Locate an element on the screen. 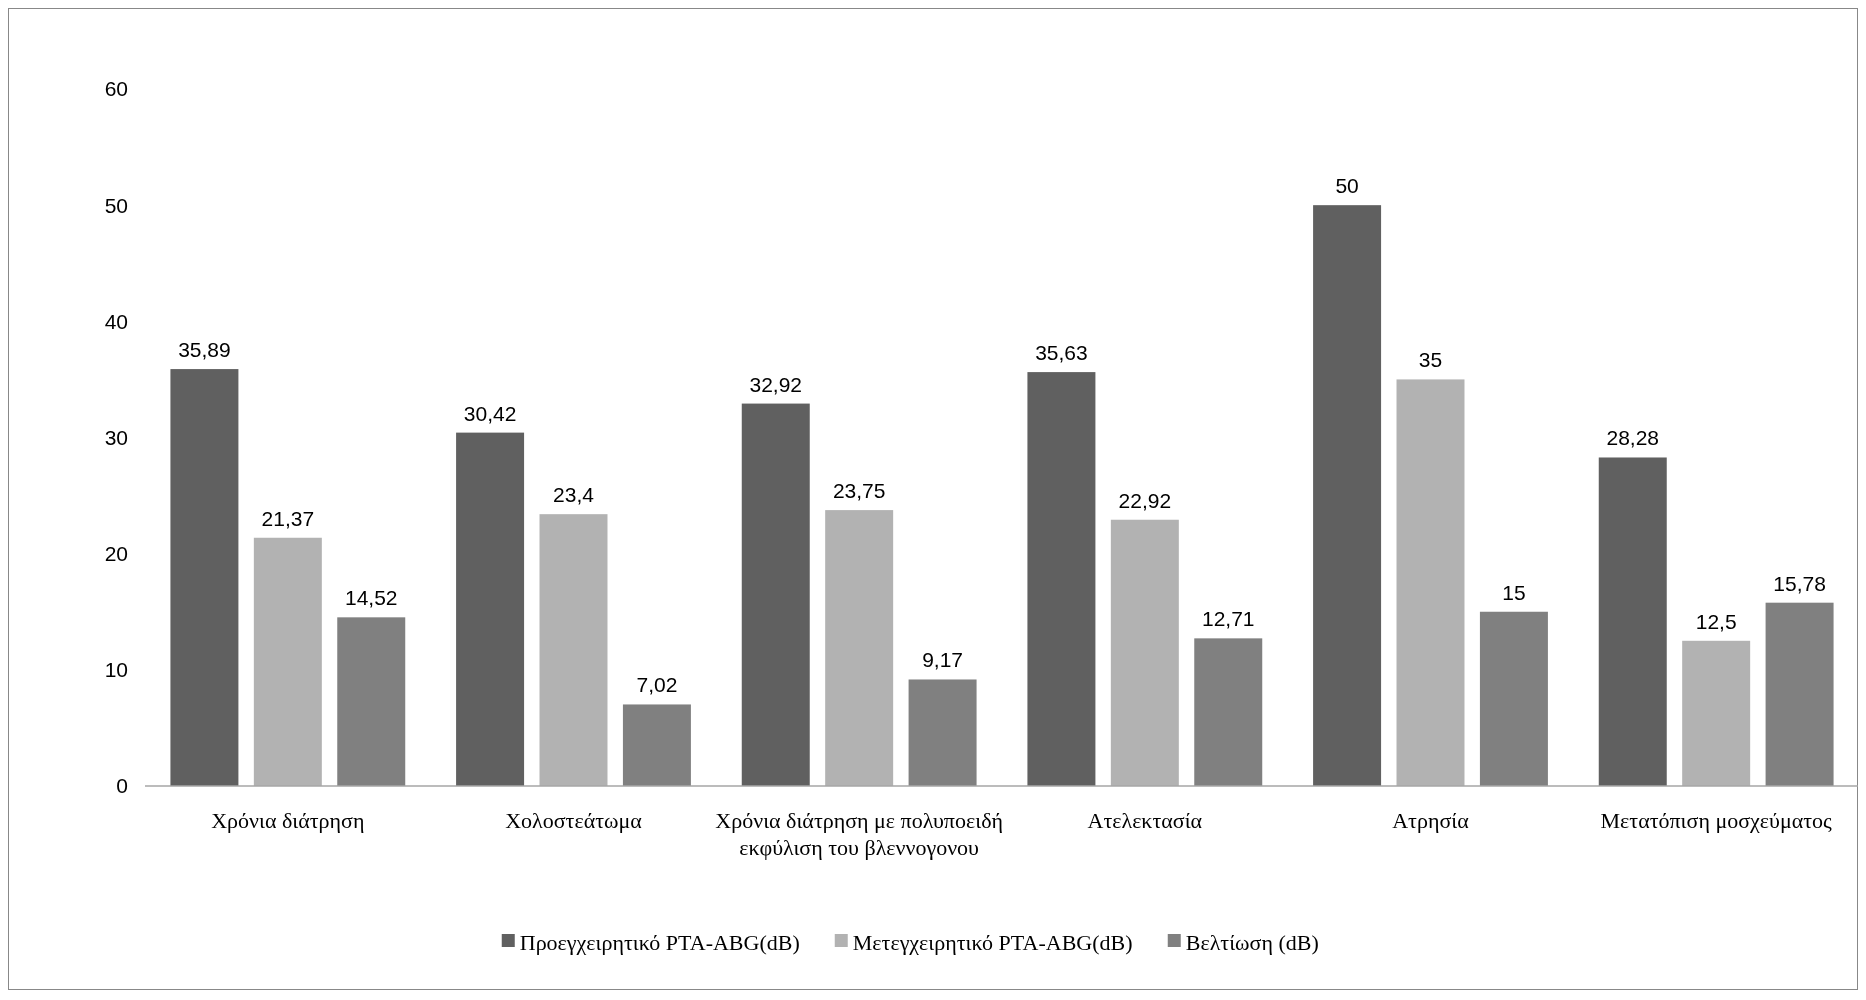 The image size is (1866, 1000). data-label: 23,75 is located at coordinates (859, 491).